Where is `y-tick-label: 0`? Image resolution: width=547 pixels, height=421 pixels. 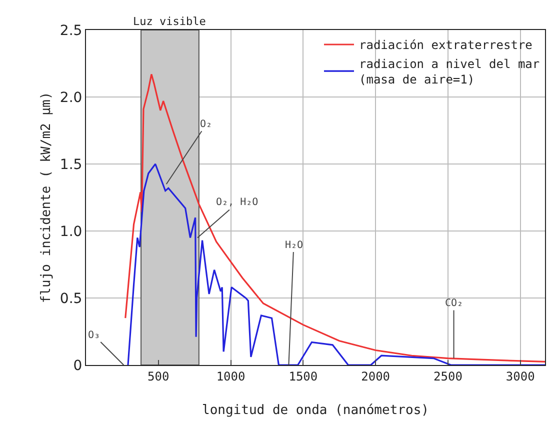
y-tick-label: 0 is located at coordinates (77, 366).